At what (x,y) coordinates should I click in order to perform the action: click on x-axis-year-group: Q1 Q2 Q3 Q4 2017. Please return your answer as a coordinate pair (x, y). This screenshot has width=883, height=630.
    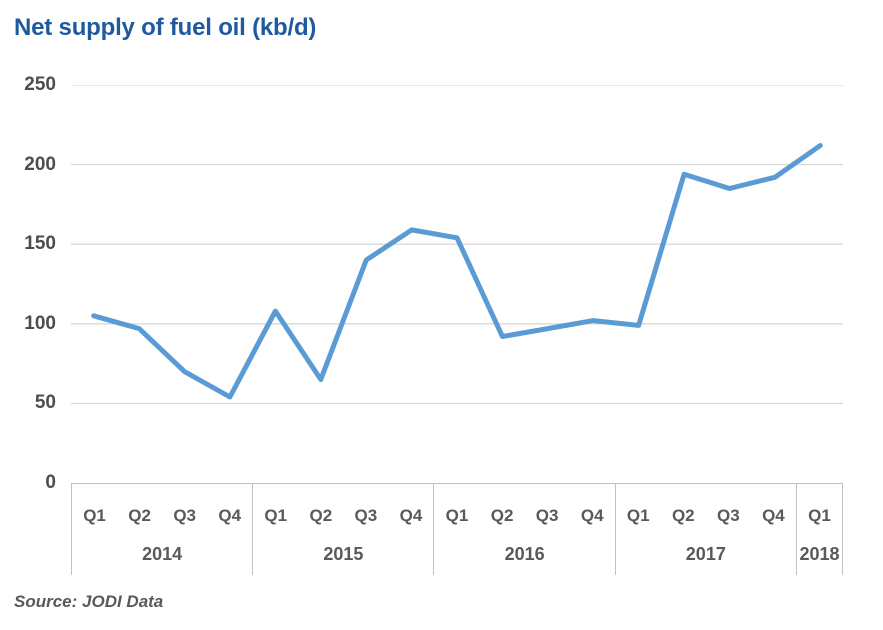
    Looking at the image, I should click on (705, 529).